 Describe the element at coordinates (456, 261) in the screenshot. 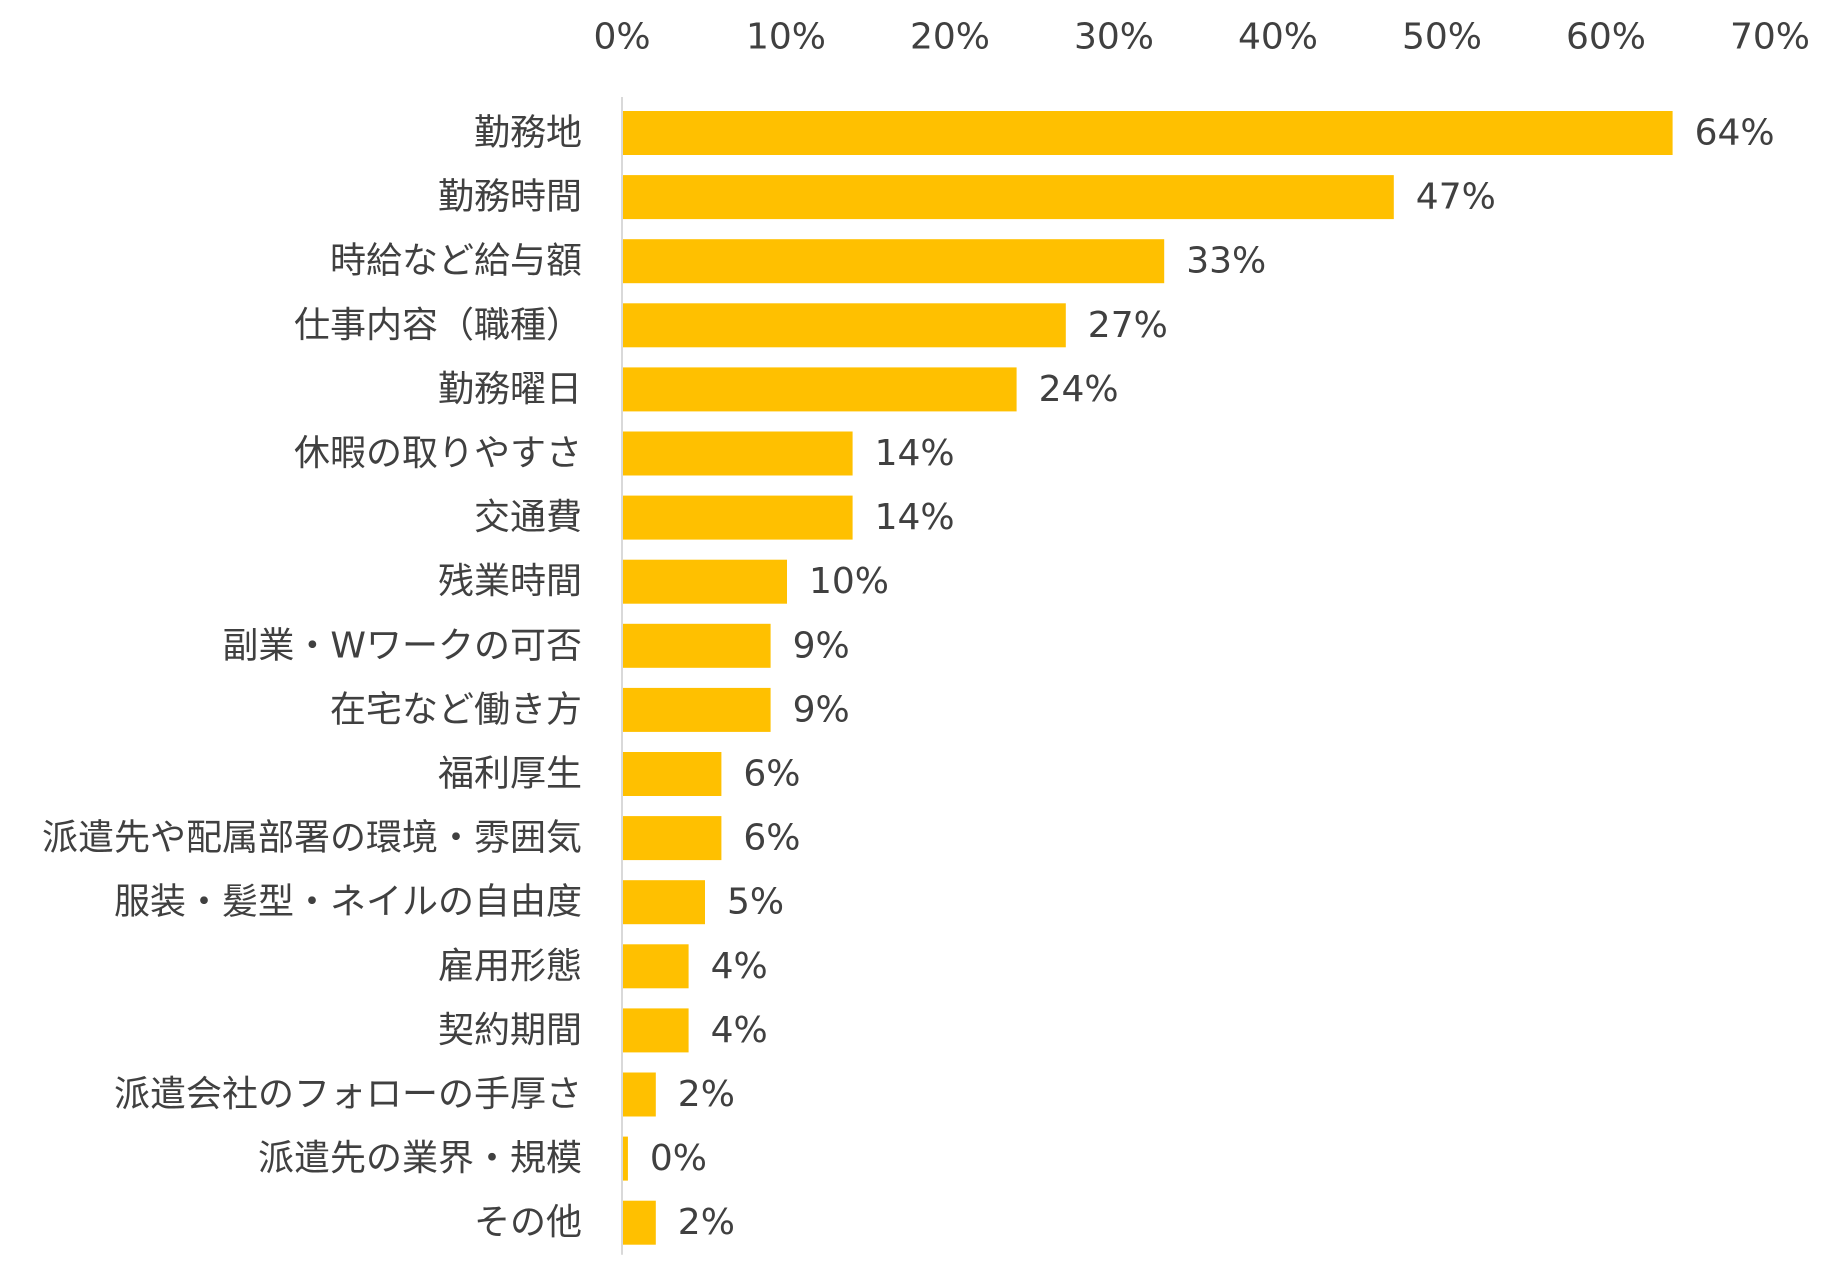

I see `category-label: 時給など給与額` at that location.